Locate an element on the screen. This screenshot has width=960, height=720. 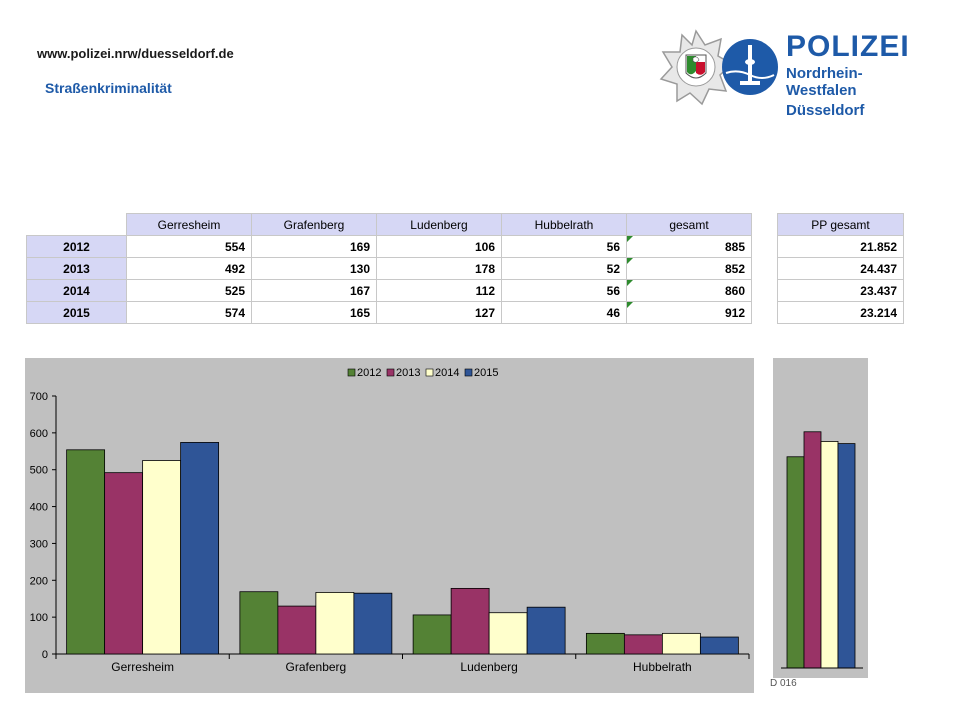
y-tick-label: 200 is located at coordinates (39, 581).